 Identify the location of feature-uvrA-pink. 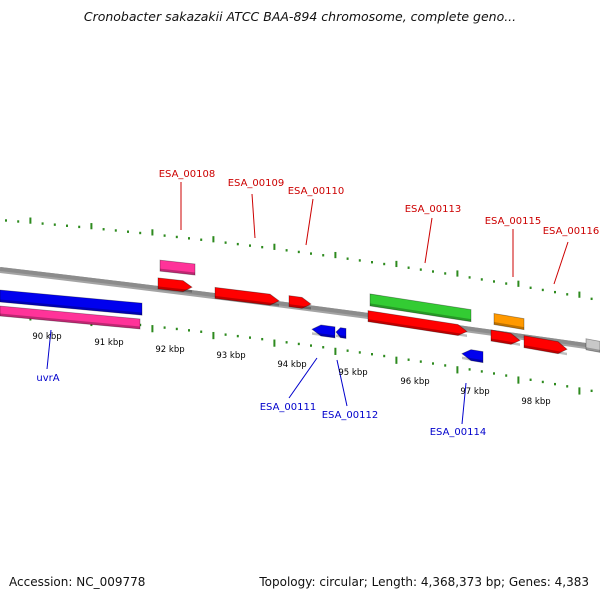
(70, 317).